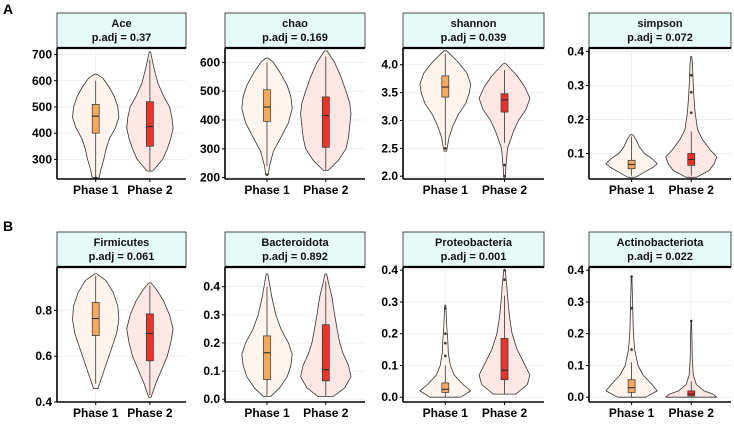 The width and height of the screenshot is (734, 424). Describe the element at coordinates (389, 148) in the screenshot. I see `y-tick-label: 2.5` at that location.